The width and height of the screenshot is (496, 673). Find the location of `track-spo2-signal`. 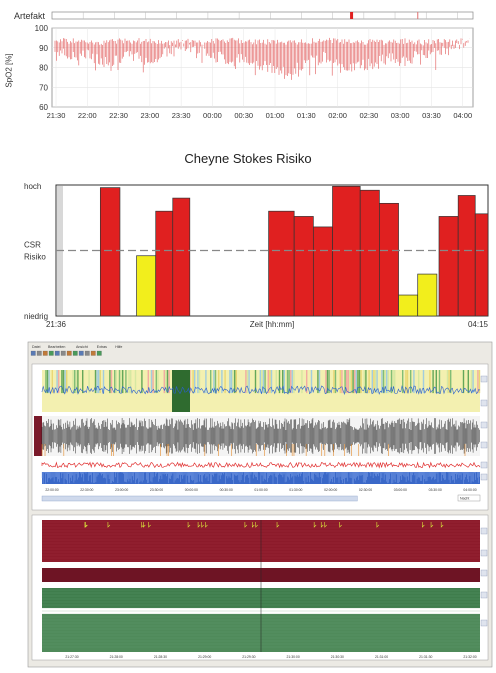

track-spo2-signal is located at coordinates (261, 390).